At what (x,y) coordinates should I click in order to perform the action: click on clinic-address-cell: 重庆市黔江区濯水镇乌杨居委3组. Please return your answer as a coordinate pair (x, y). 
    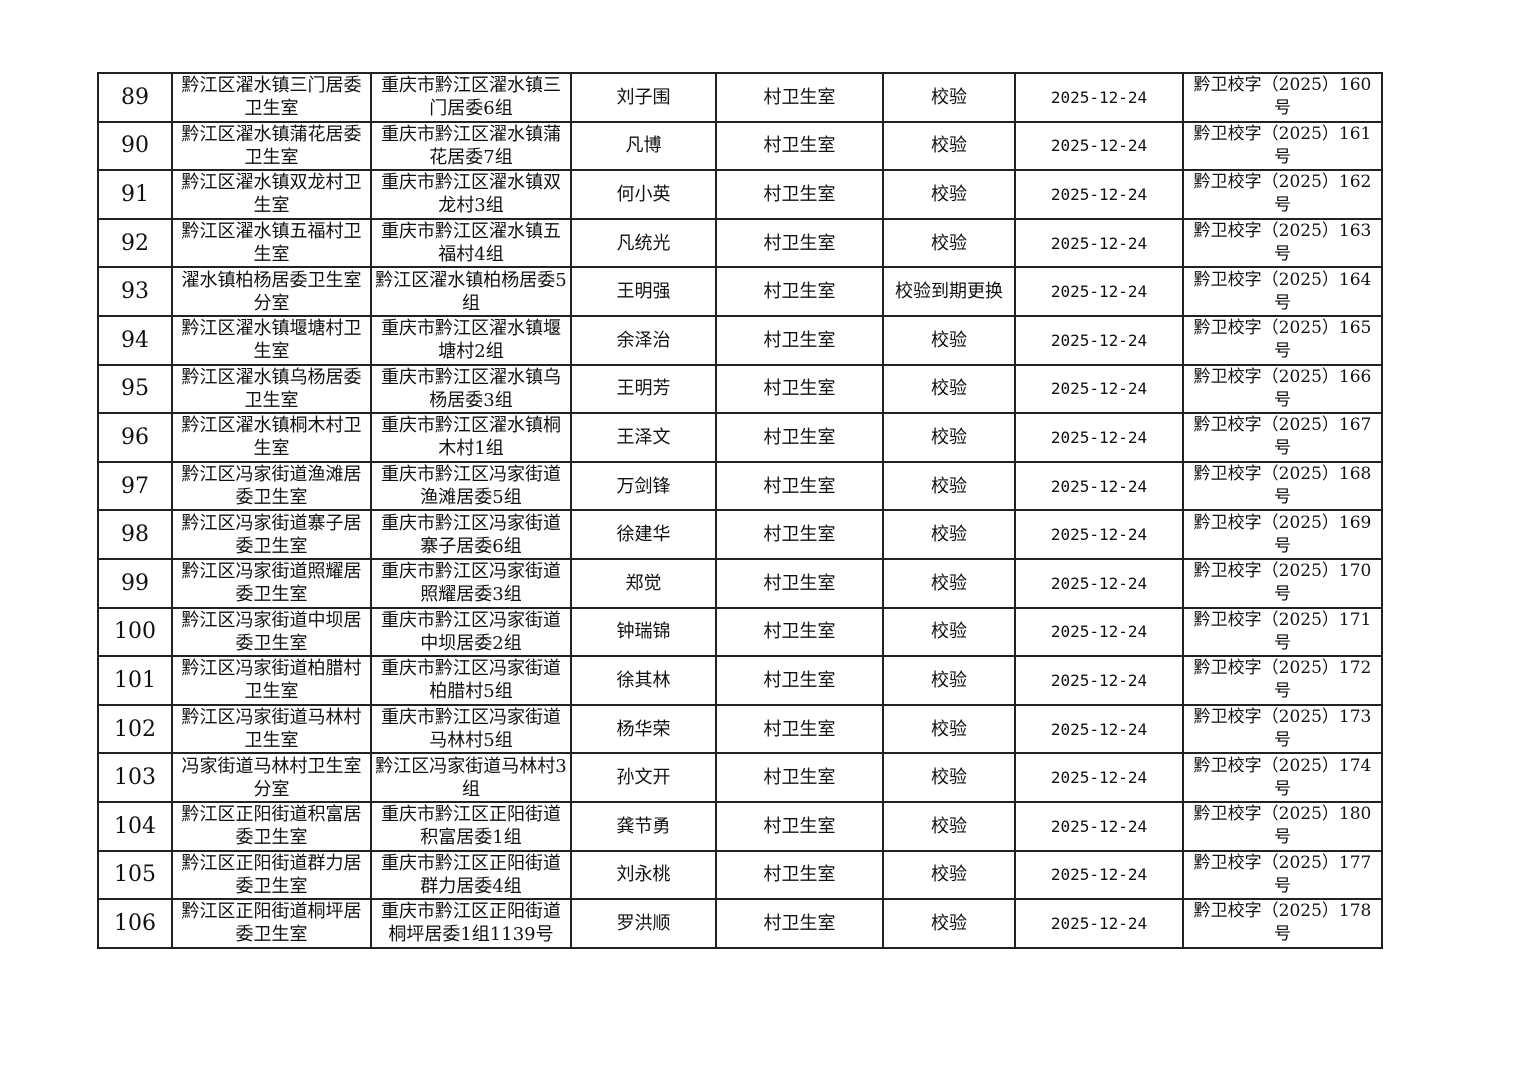
    Looking at the image, I should click on (471, 389).